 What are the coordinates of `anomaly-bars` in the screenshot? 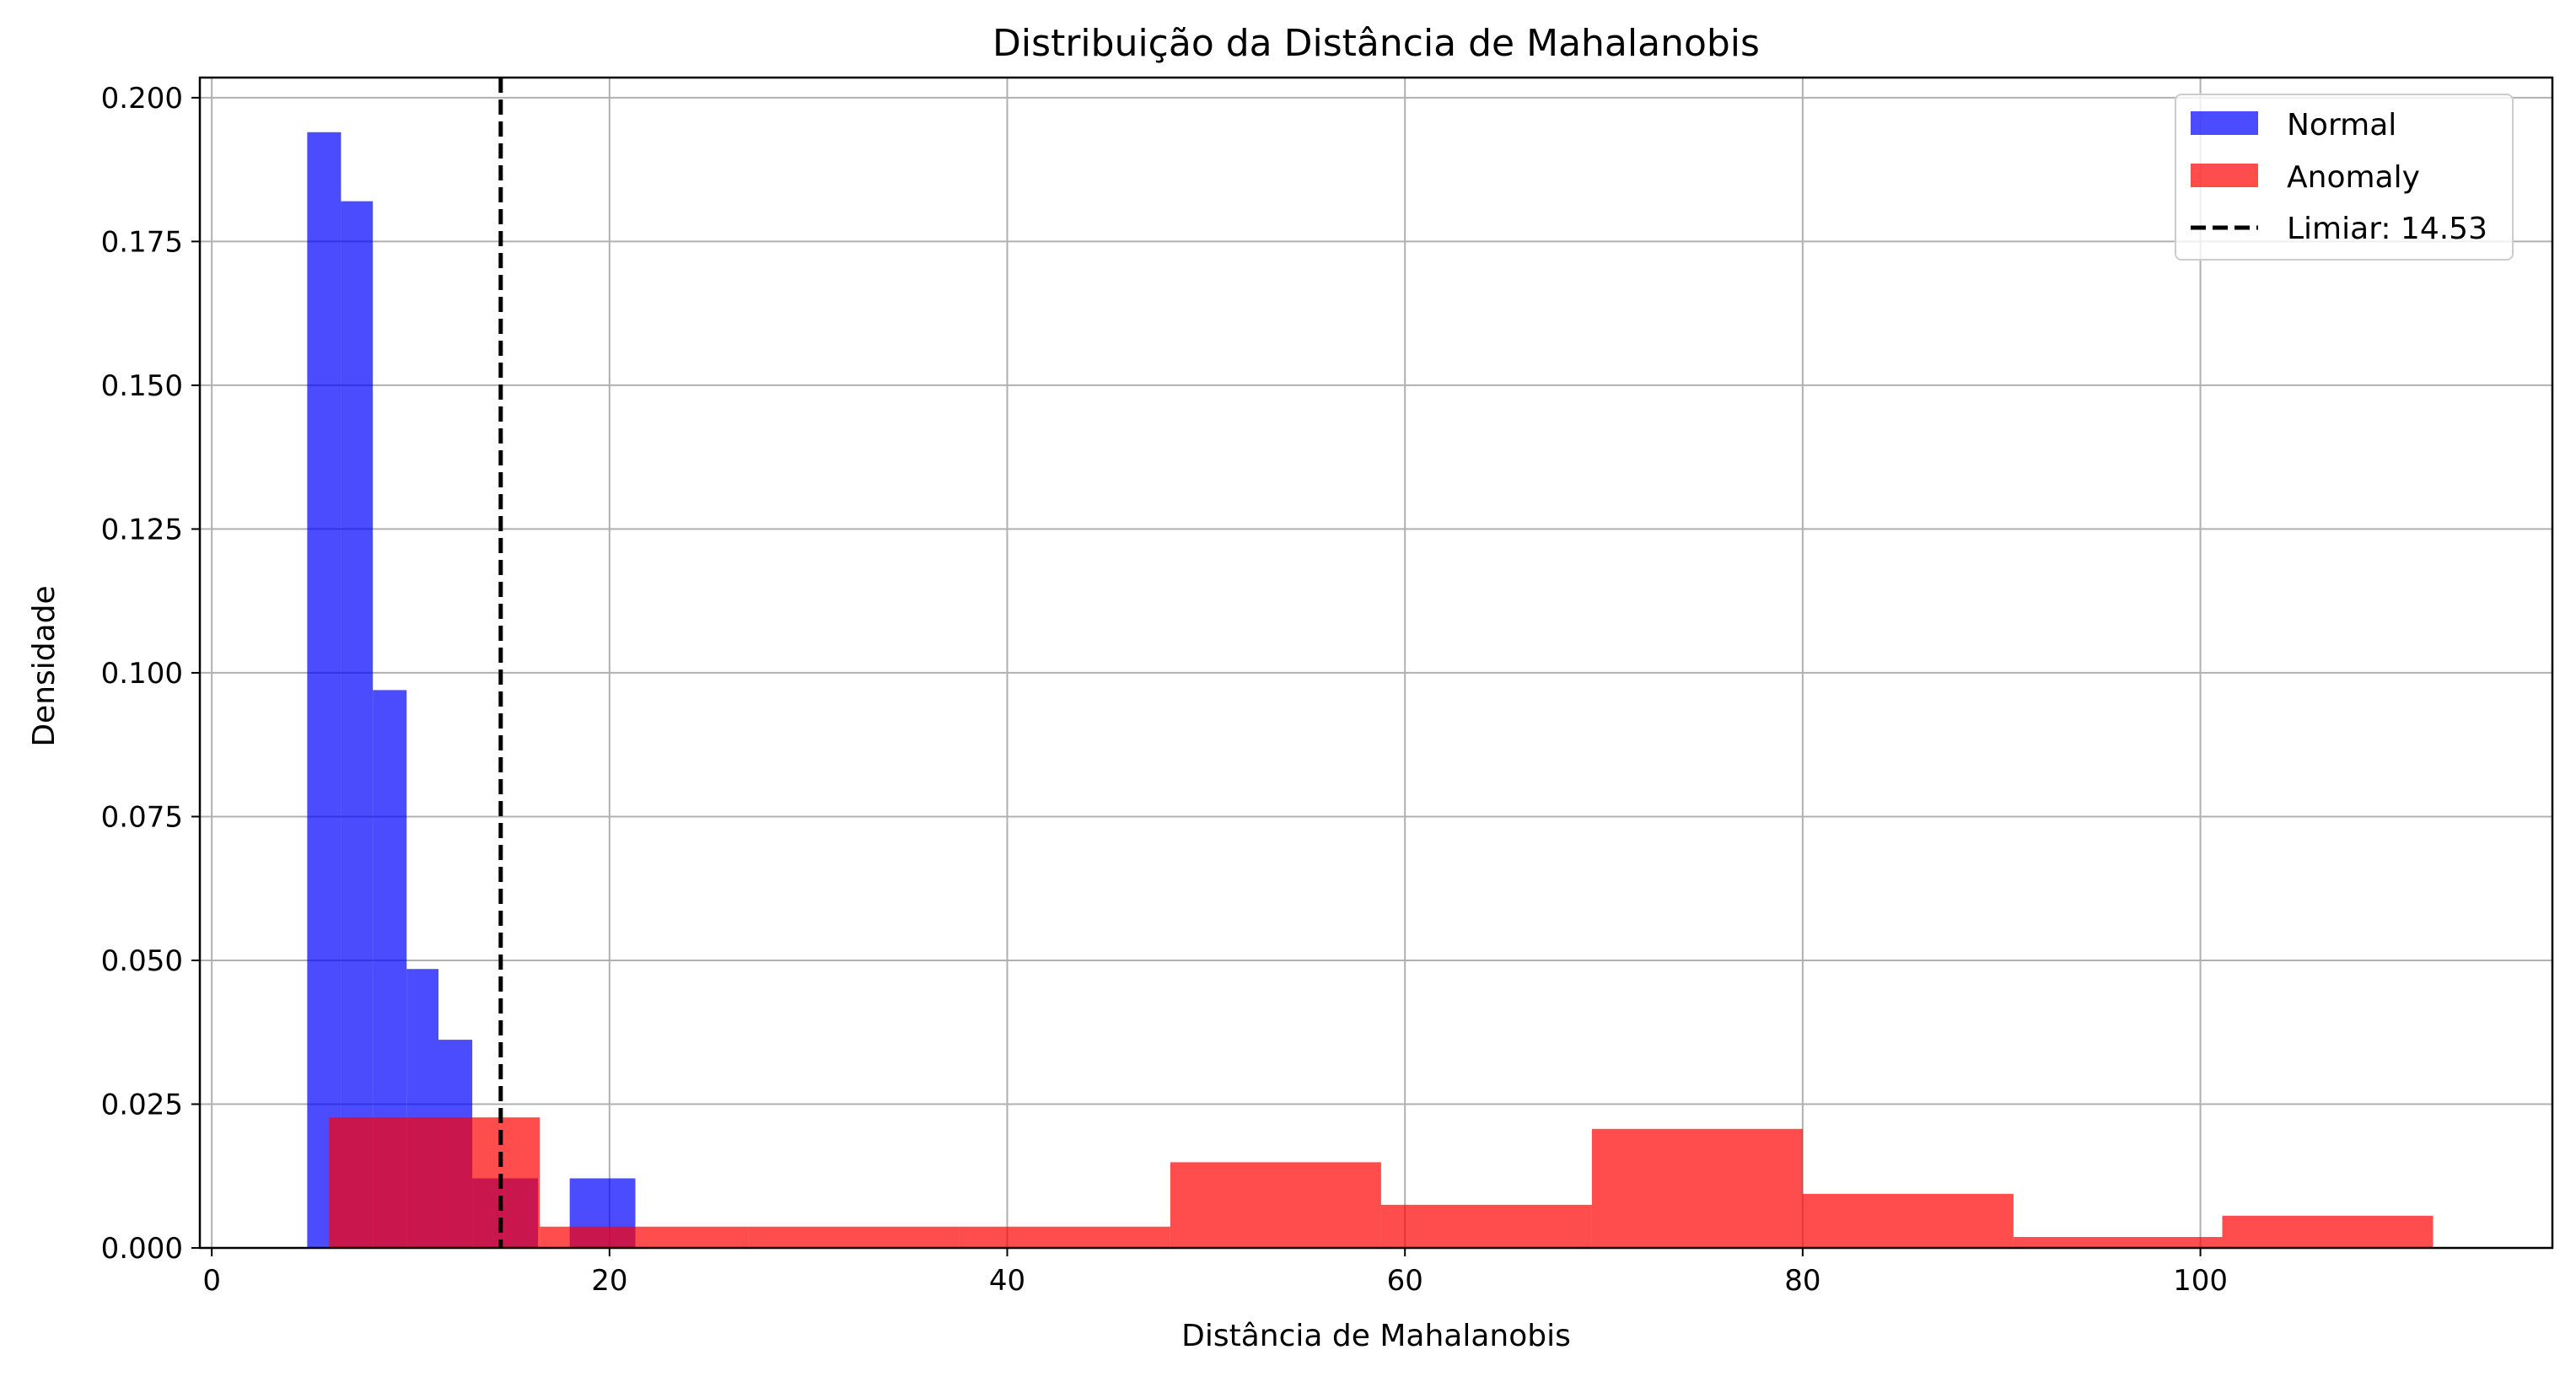 It's located at (1381, 1182).